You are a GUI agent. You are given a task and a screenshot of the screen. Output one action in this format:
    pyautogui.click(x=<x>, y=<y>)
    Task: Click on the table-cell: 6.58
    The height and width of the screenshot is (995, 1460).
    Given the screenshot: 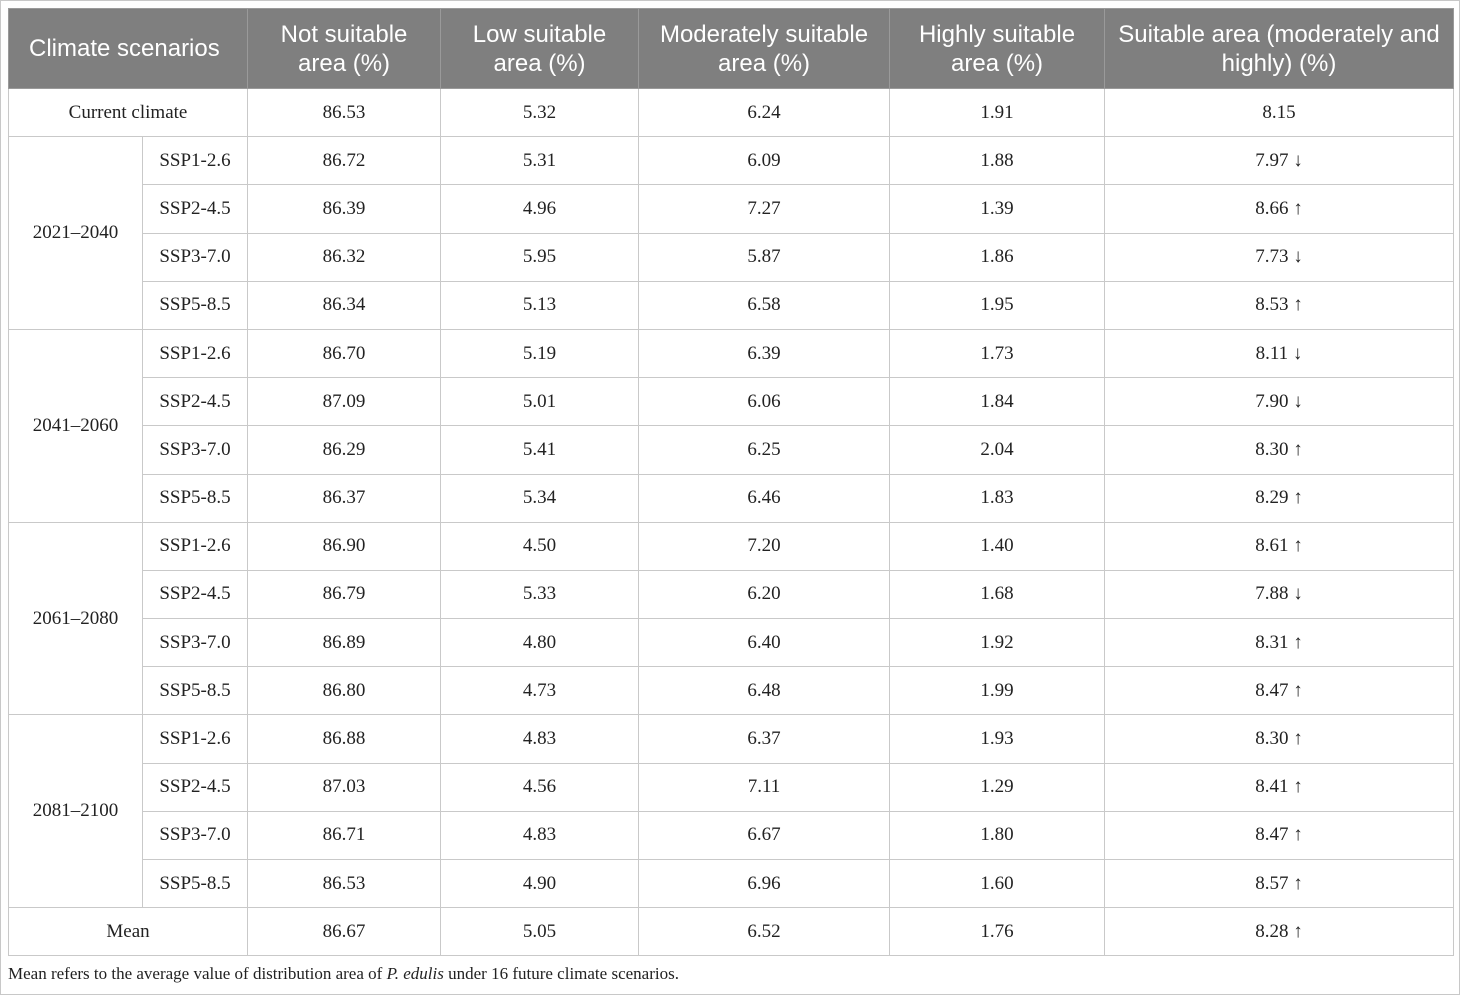 What is the action you would take?
    pyautogui.click(x=764, y=305)
    